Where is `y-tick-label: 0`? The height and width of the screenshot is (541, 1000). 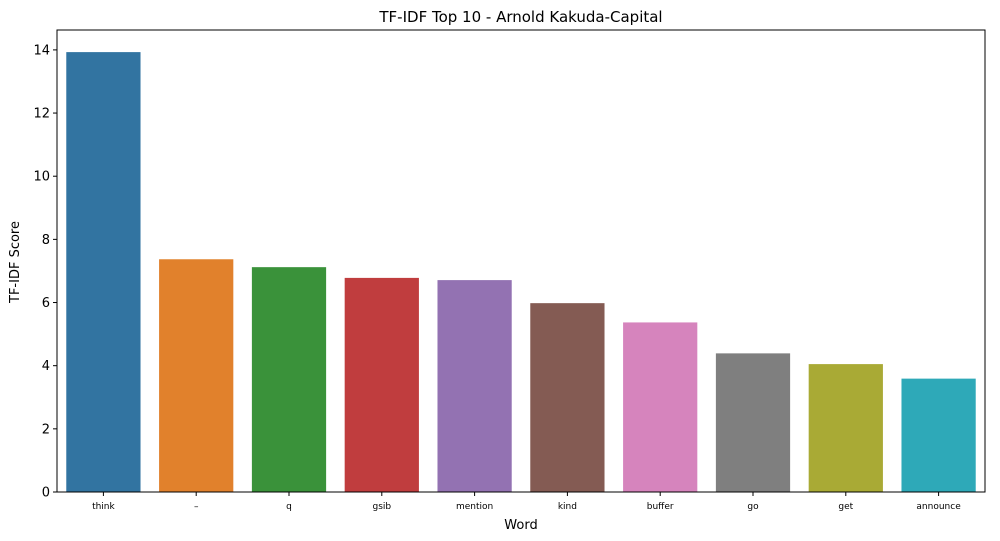 y-tick-label: 0 is located at coordinates (46, 493).